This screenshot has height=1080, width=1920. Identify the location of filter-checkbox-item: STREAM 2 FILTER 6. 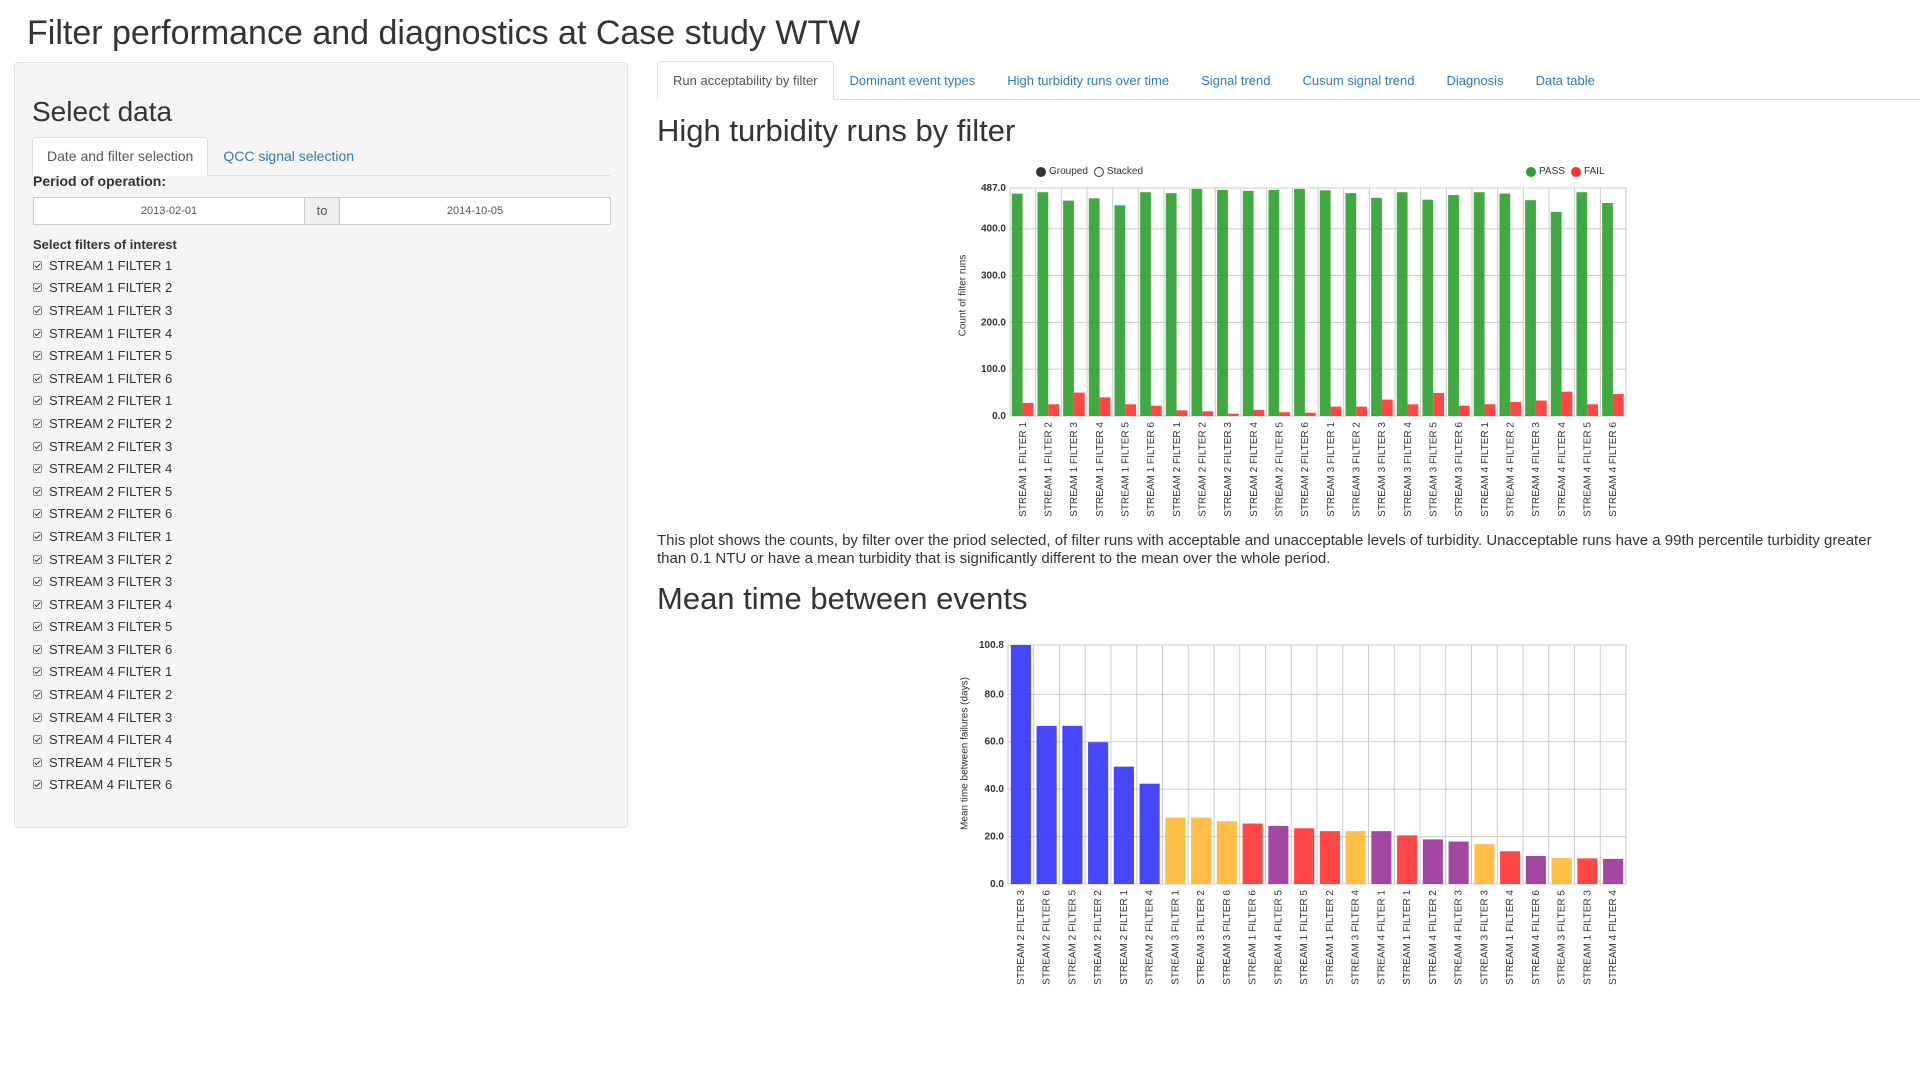
(102, 514).